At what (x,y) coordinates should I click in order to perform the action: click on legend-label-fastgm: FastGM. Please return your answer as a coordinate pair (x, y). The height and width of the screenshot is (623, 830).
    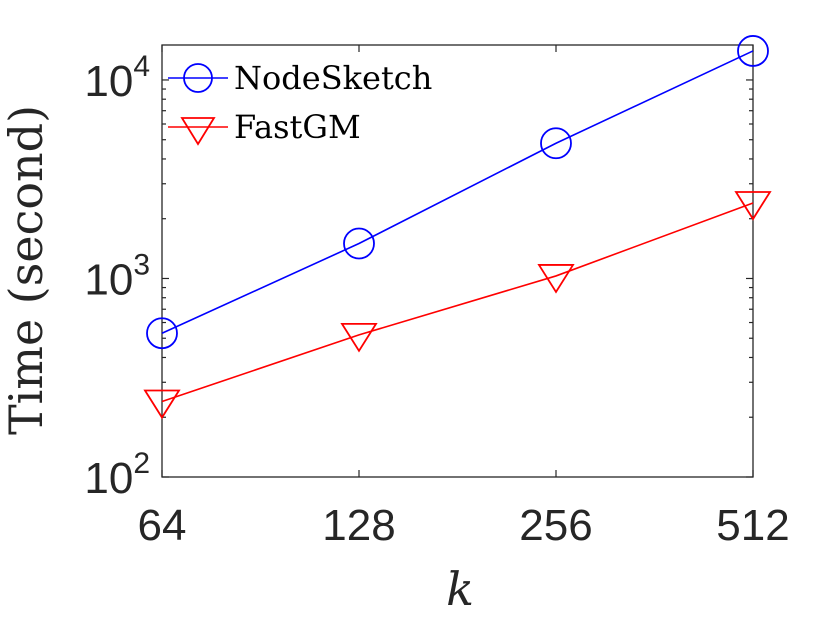
    Looking at the image, I should click on (297, 127).